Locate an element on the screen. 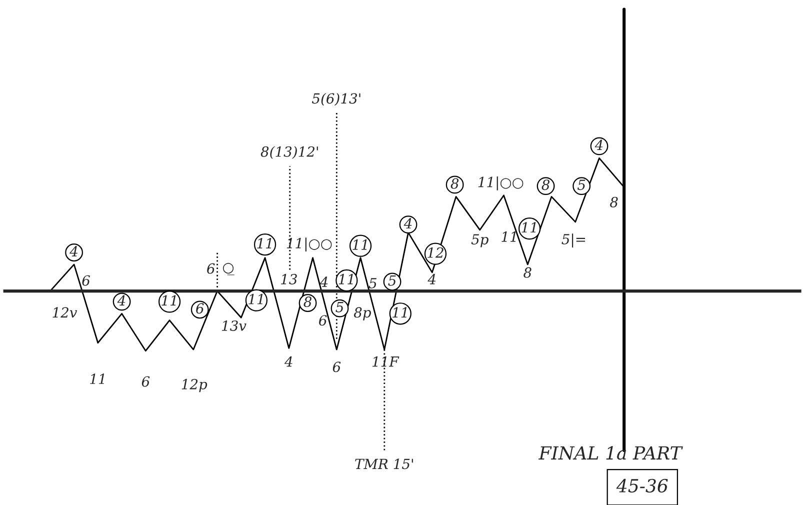  text: TMR 15' is located at coordinates (384, 464).